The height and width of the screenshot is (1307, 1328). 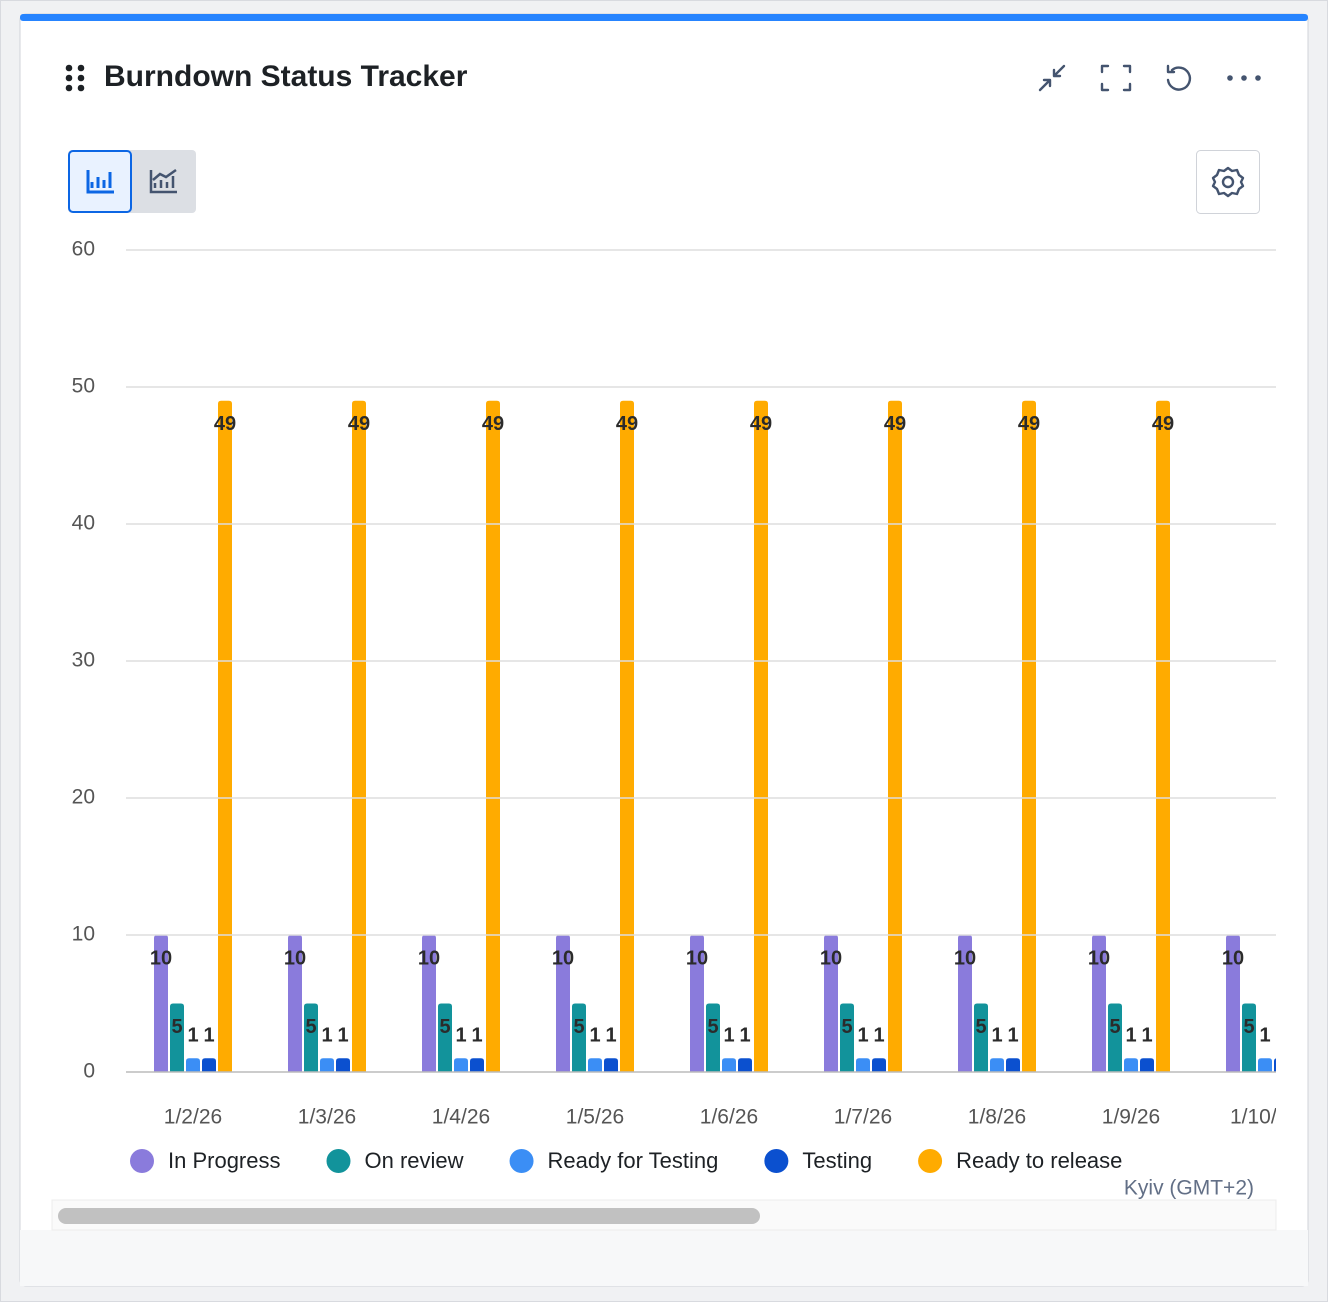 What do you see at coordinates (1052, 78) in the screenshot?
I see `collapse-button` at bounding box center [1052, 78].